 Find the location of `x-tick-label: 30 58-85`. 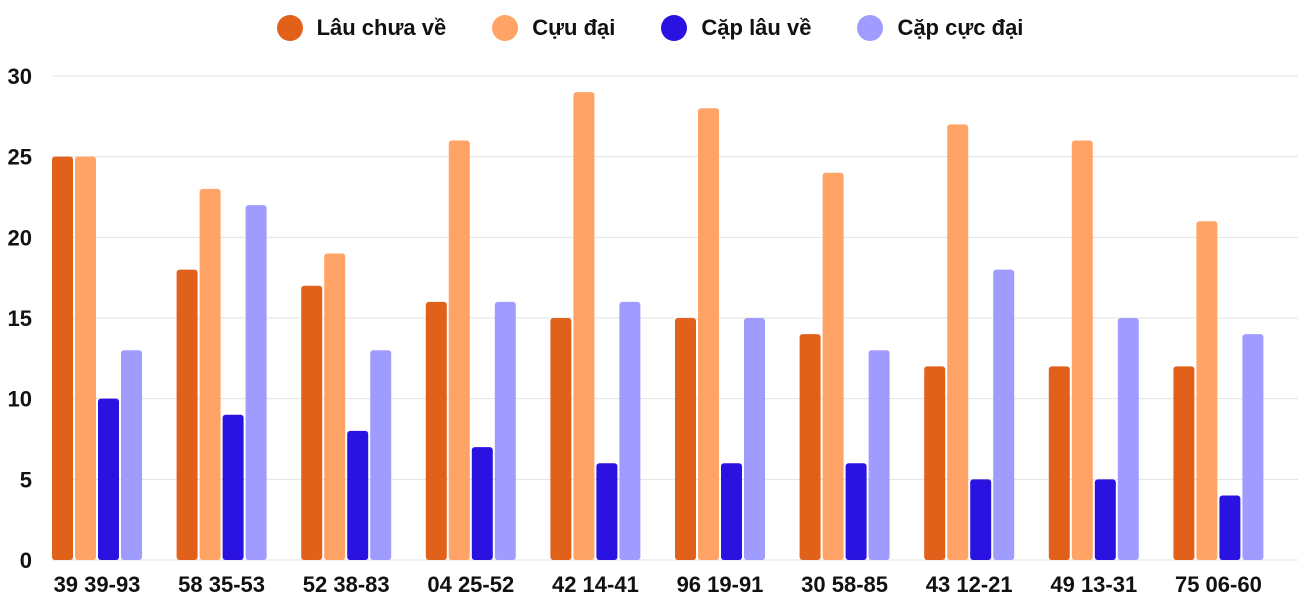

x-tick-label: 30 58-85 is located at coordinates (844, 584).